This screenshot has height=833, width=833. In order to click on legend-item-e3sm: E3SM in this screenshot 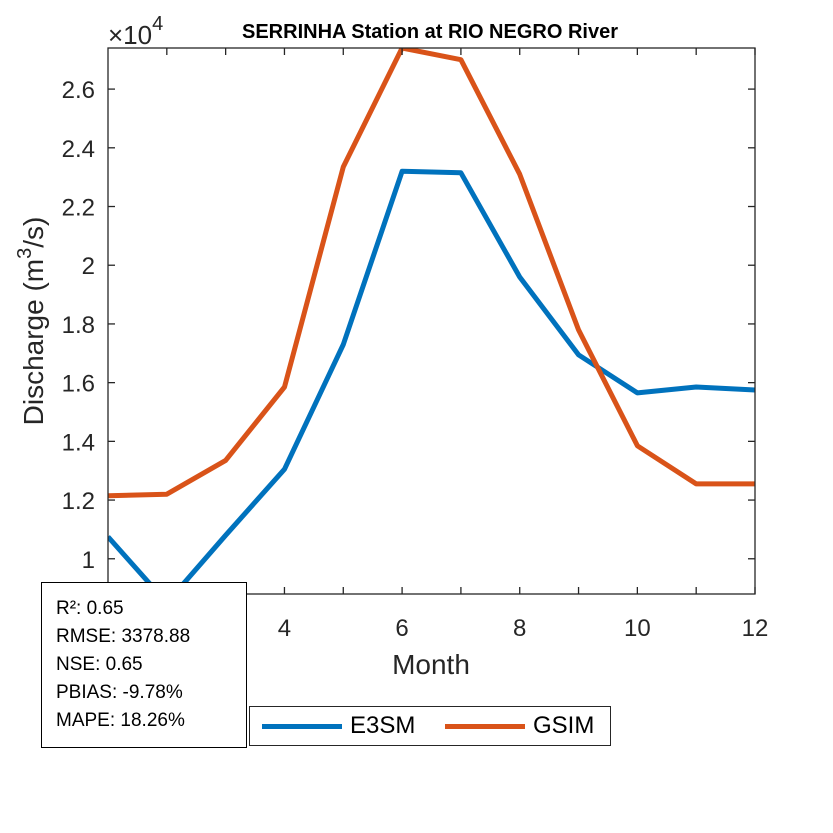, I will do `click(338, 726)`.